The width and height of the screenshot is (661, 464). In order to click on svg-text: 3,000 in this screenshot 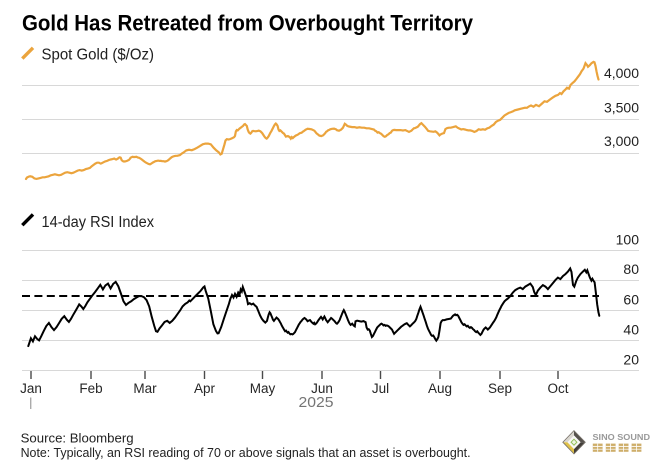, I will do `click(621, 141)`.